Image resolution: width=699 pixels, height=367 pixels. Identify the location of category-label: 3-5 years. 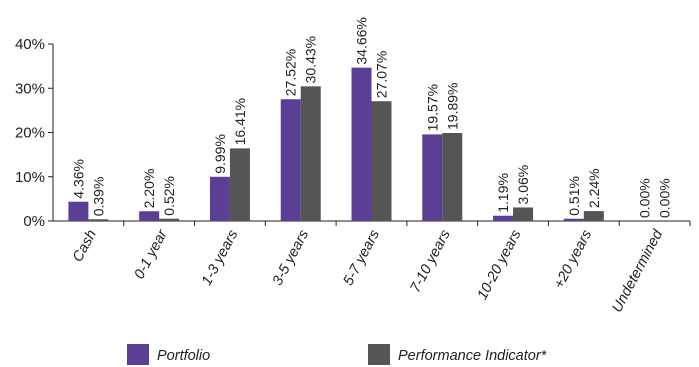
(291, 257).